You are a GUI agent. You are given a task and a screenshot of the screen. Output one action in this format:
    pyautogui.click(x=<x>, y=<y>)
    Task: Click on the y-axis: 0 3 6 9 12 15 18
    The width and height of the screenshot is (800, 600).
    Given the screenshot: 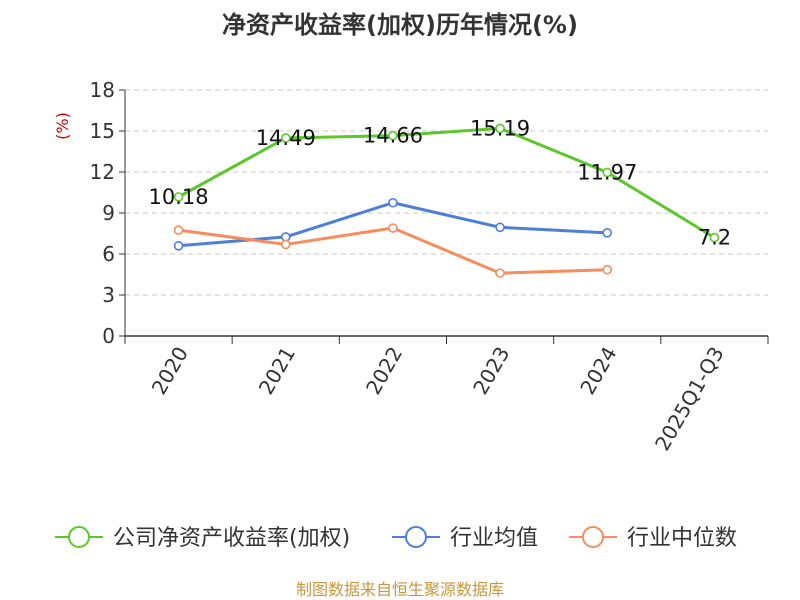 What is the action you would take?
    pyautogui.click(x=108, y=213)
    